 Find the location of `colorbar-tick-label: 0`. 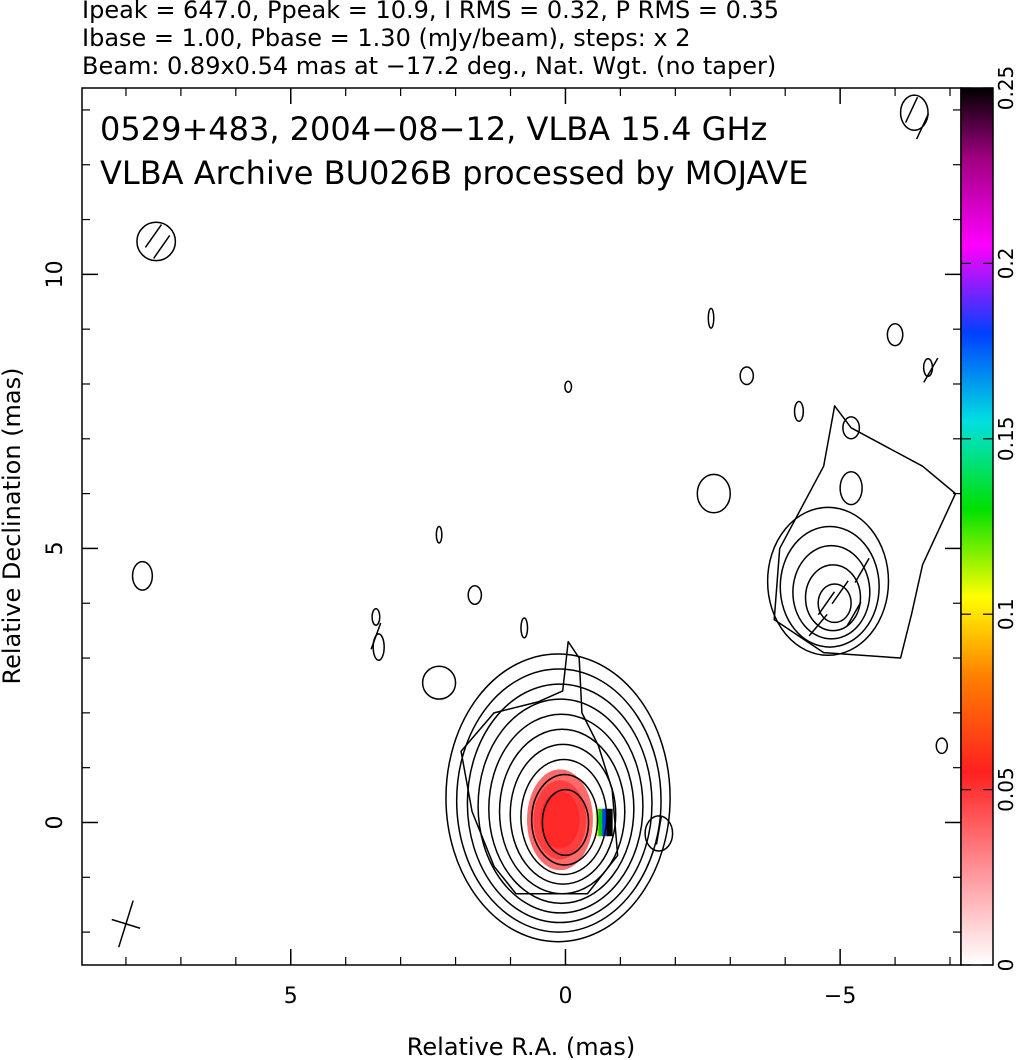

colorbar-tick-label: 0 is located at coordinates (1006, 965).